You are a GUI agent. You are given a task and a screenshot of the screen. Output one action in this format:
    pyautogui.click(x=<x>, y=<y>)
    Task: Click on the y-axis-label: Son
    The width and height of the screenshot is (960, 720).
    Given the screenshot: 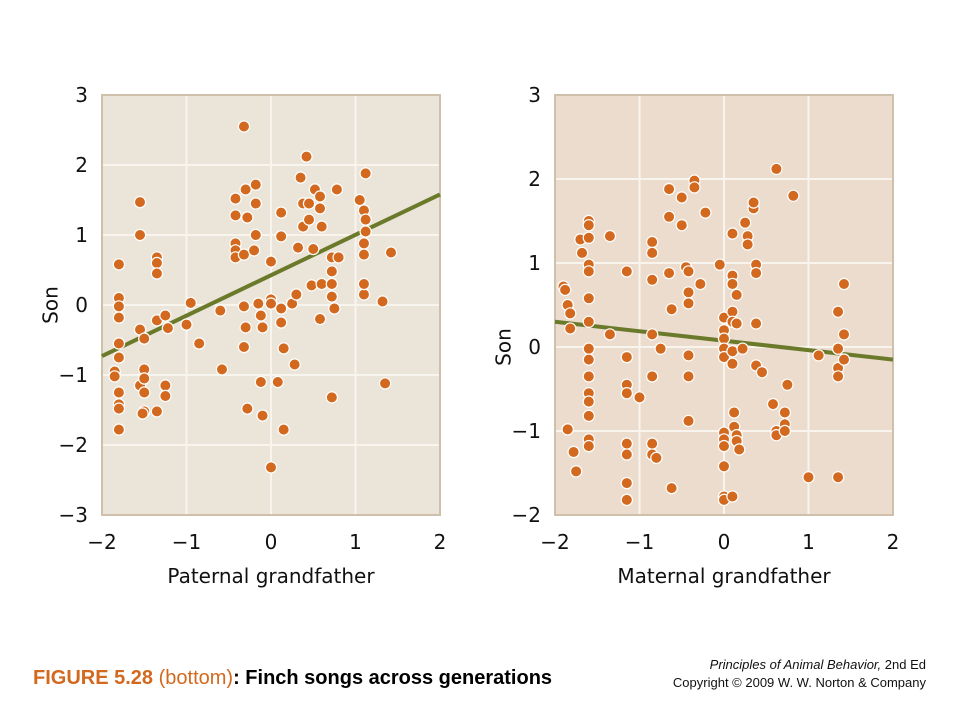 What is the action you would take?
    pyautogui.click(x=504, y=347)
    